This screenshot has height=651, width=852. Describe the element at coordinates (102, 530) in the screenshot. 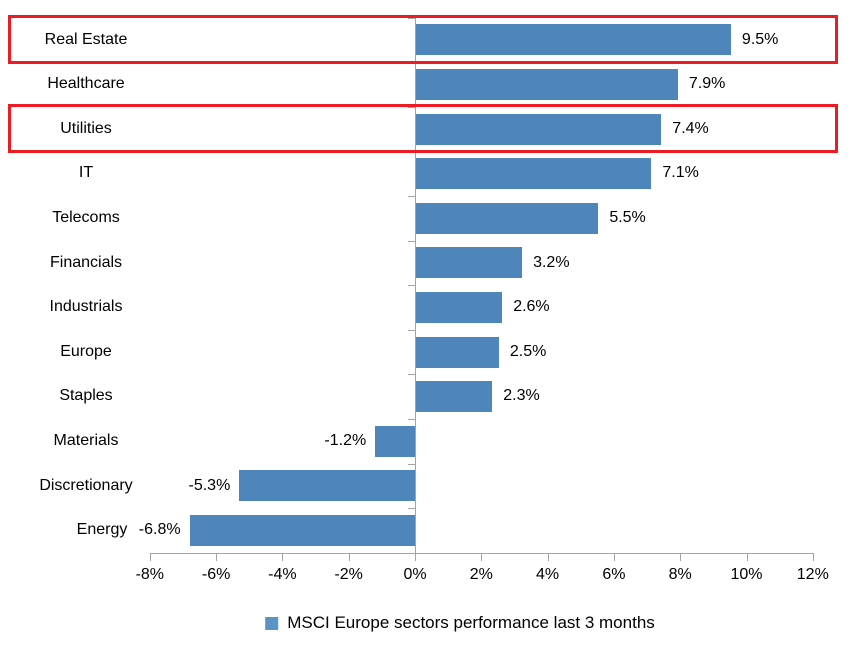

I see `category-label: Energy` at that location.